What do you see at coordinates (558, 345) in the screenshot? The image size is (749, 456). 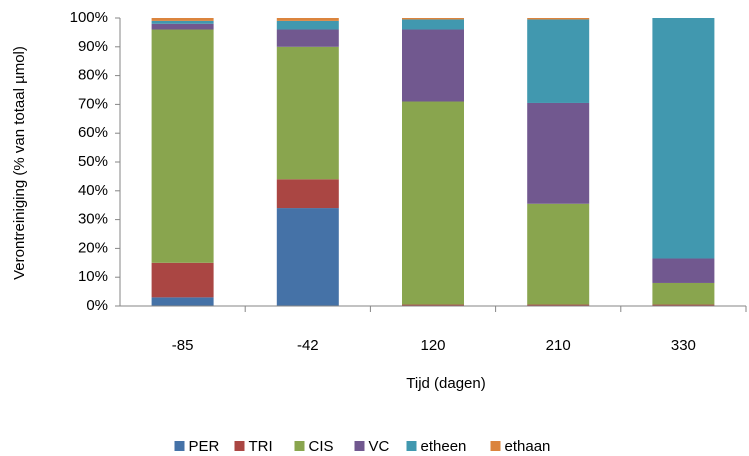 I see `x-tick-label: 210` at bounding box center [558, 345].